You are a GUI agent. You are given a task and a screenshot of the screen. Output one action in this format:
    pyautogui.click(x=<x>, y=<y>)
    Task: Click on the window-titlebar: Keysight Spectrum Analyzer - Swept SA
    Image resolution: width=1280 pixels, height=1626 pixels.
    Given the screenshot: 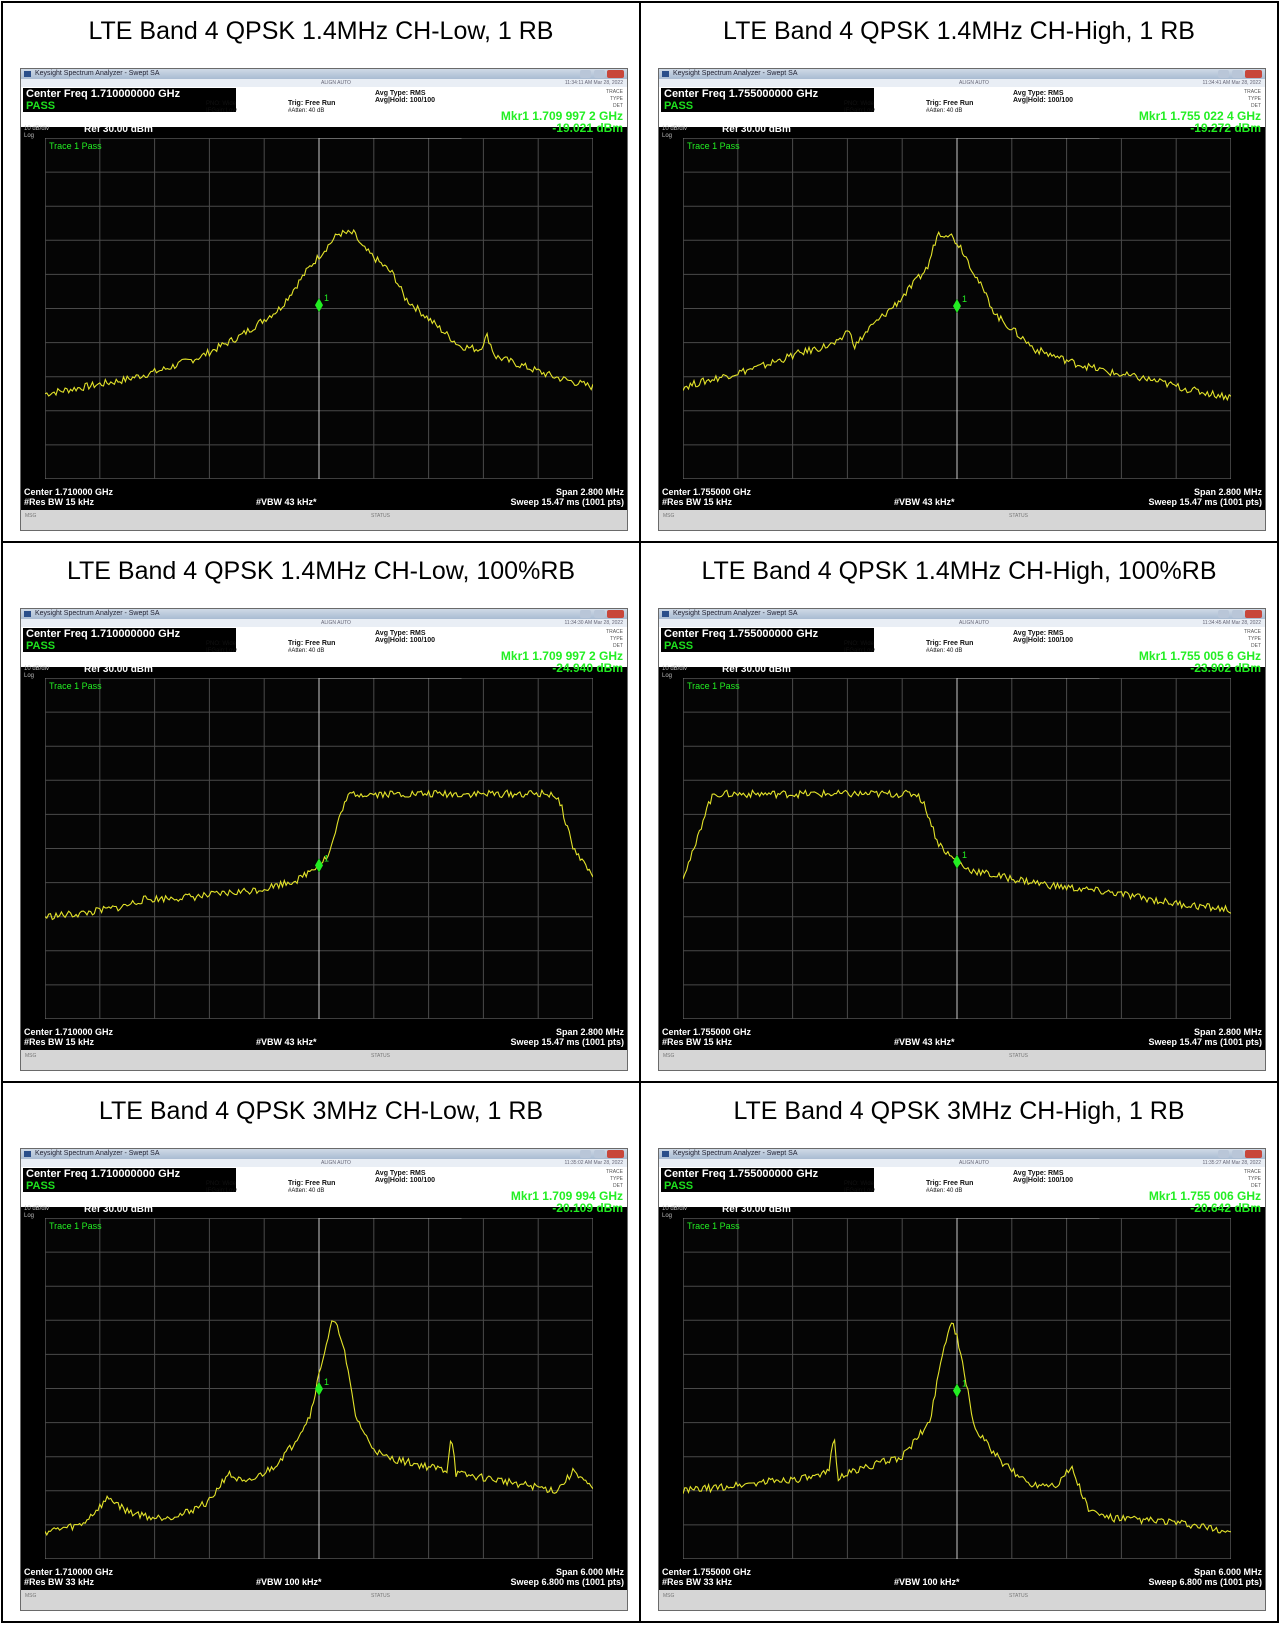 What is the action you would take?
    pyautogui.click(x=324, y=74)
    